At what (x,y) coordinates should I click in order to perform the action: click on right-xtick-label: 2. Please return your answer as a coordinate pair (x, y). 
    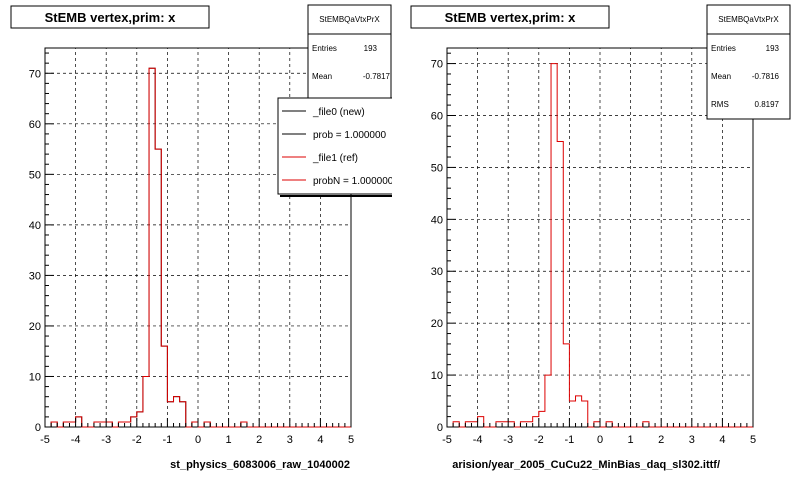
    Looking at the image, I should click on (661, 440).